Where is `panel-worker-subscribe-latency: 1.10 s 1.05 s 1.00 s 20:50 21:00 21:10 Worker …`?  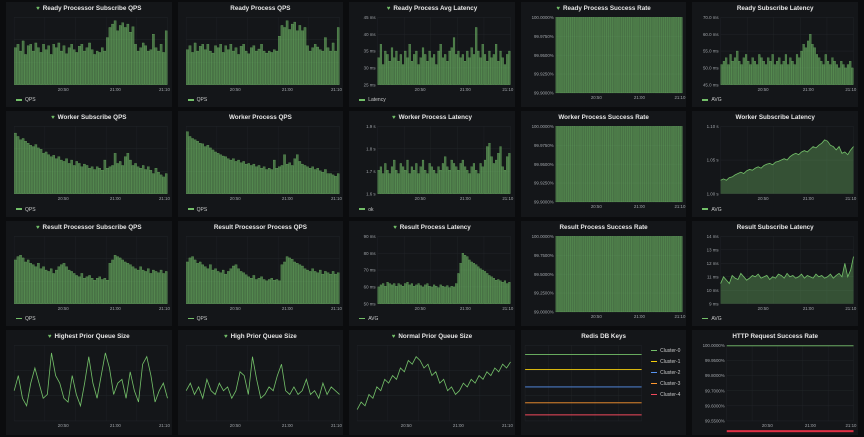 panel-worker-subscribe-latency: 1.10 s 1.05 s 1.00 s 20:50 21:00 21:10 Worker … is located at coordinates (775, 164).